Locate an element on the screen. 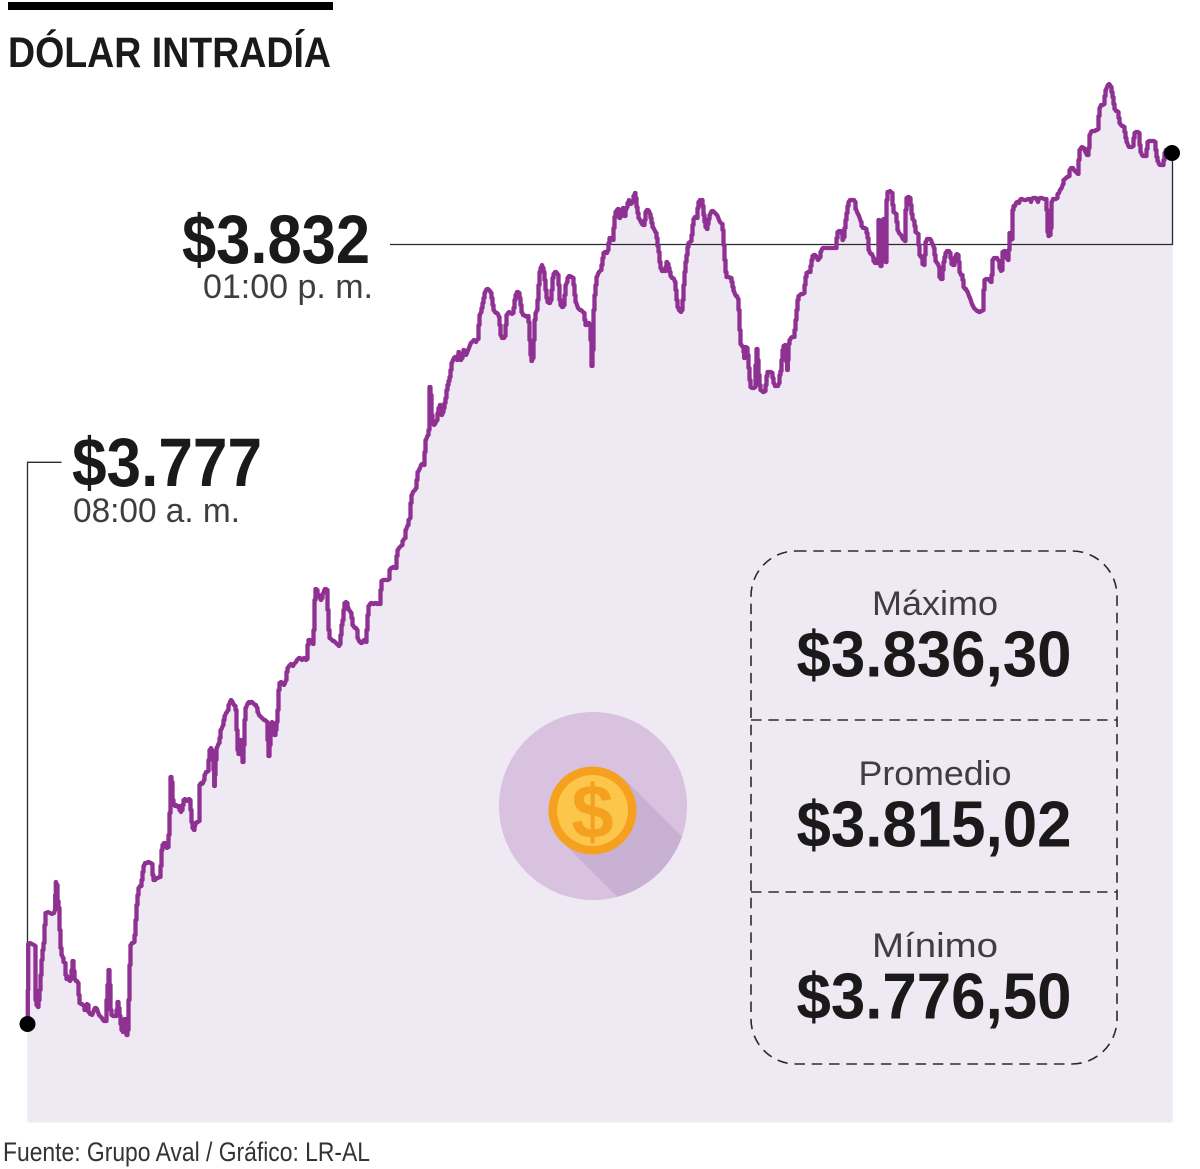 The width and height of the screenshot is (1200, 1169). svg-text: $3.776,50 is located at coordinates (934, 996).